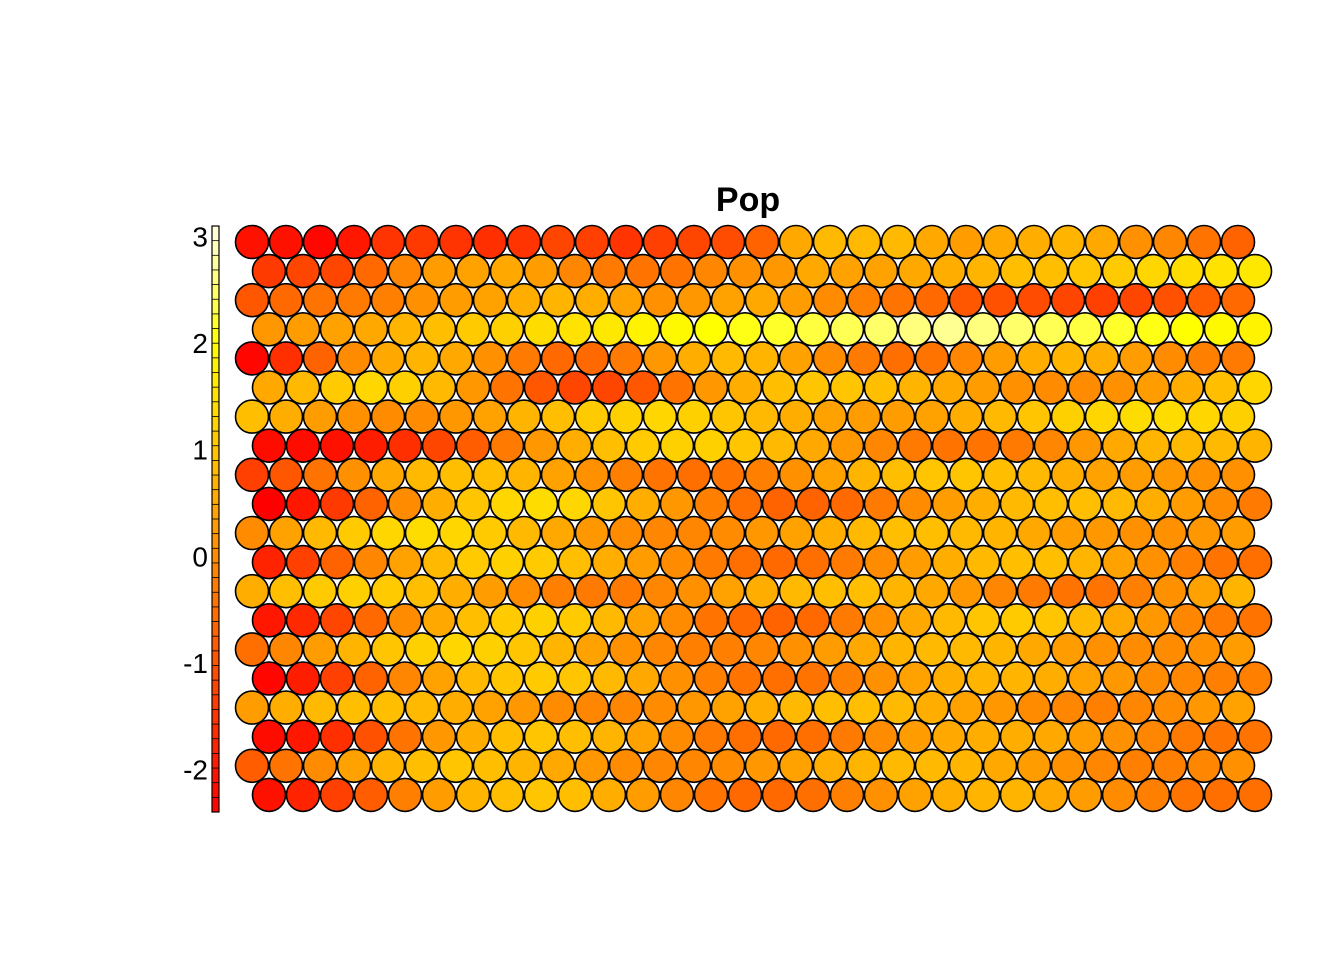 The width and height of the screenshot is (1344, 960). I want to click on legend-tick-label: 0, so click(200, 556).